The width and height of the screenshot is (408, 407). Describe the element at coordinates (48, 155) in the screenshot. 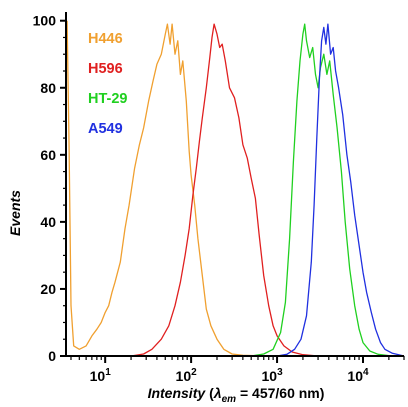

I see `y-tick-label: 60` at that location.